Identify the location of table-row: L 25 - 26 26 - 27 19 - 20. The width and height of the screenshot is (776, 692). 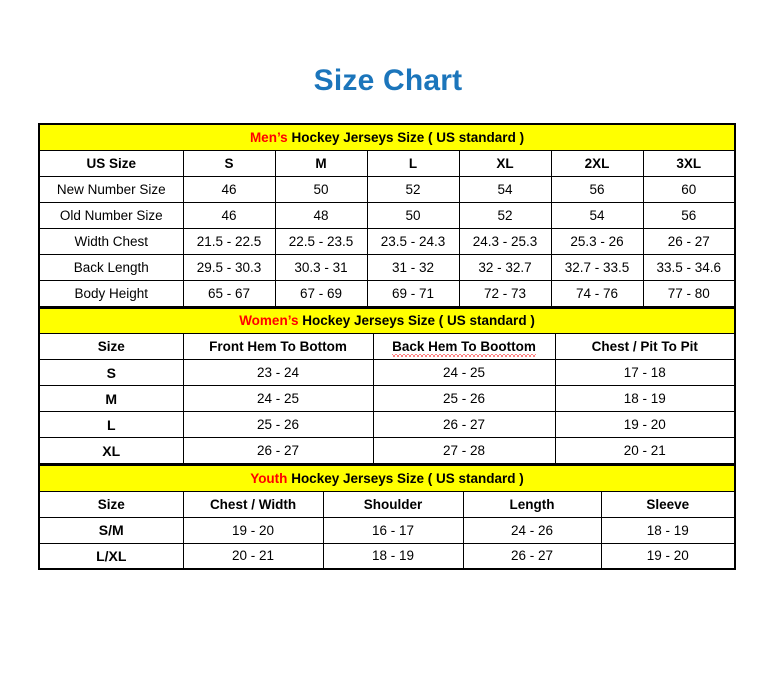
(387, 424).